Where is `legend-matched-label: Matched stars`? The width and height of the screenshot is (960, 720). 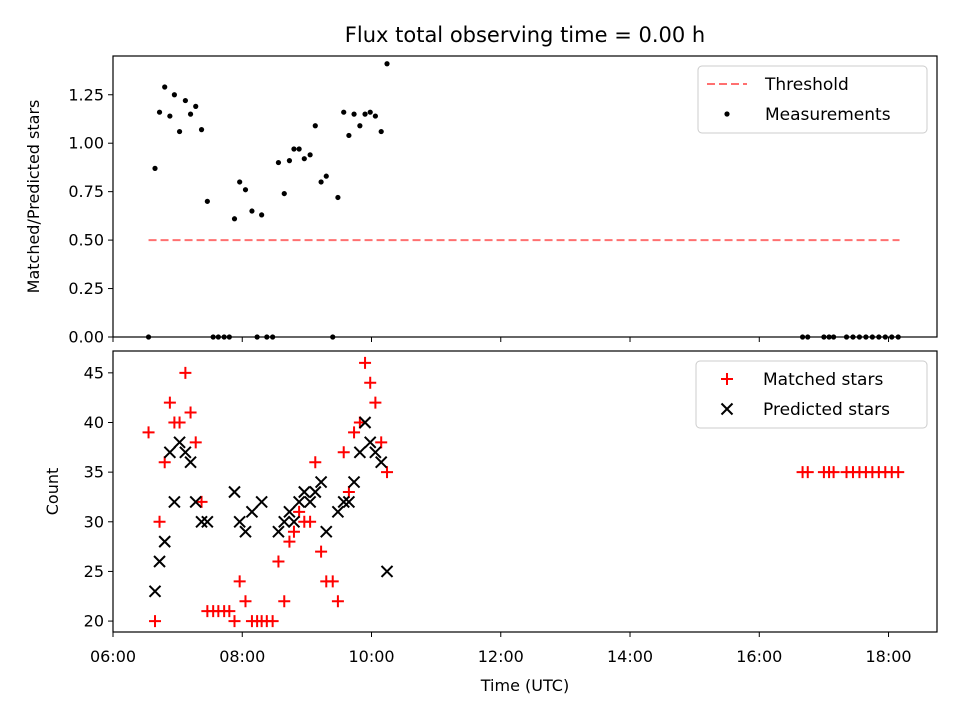 legend-matched-label: Matched stars is located at coordinates (823, 380).